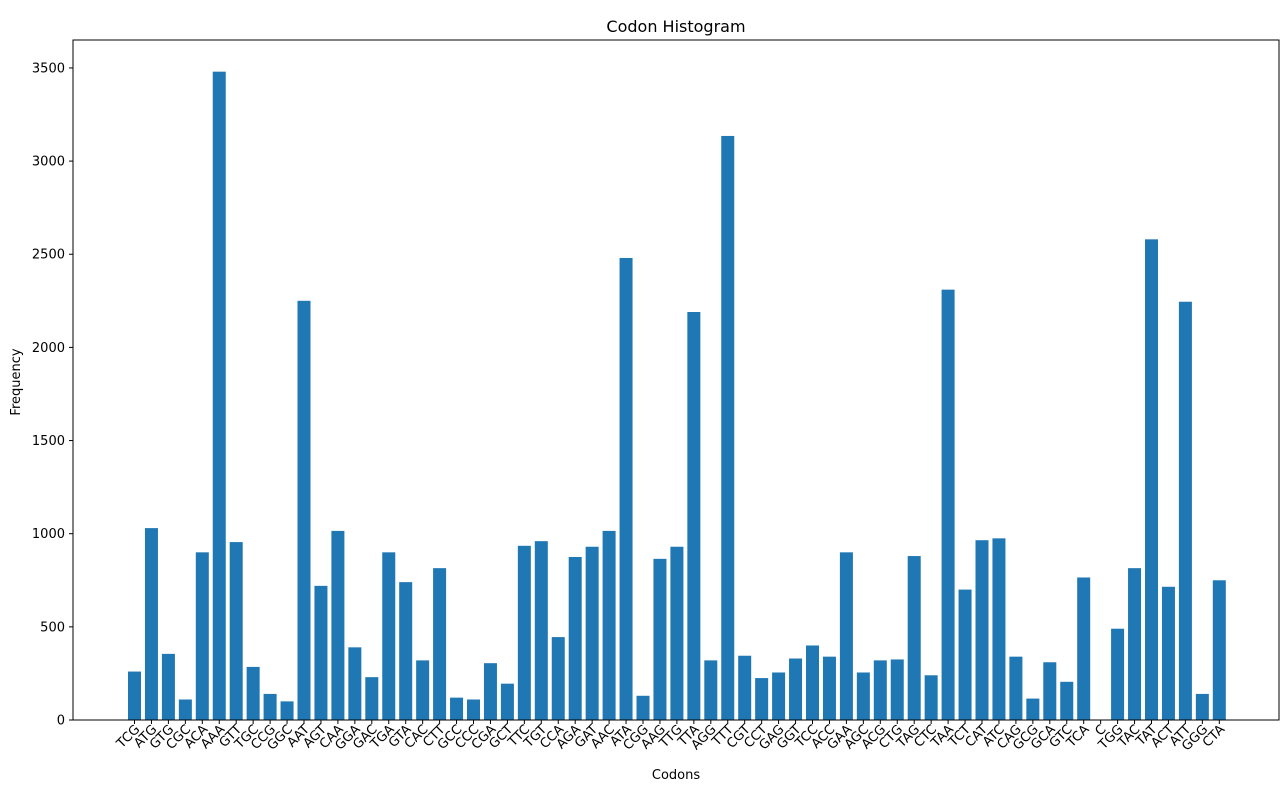 The image size is (1280, 795). Describe the element at coordinates (965, 654) in the screenshot. I see `bar-tct` at that location.